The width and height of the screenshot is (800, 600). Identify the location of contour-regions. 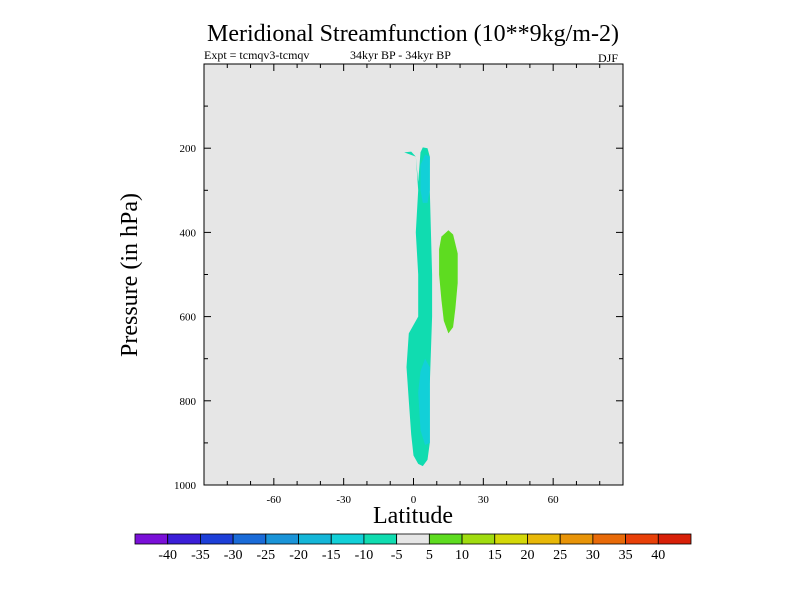
(431, 307).